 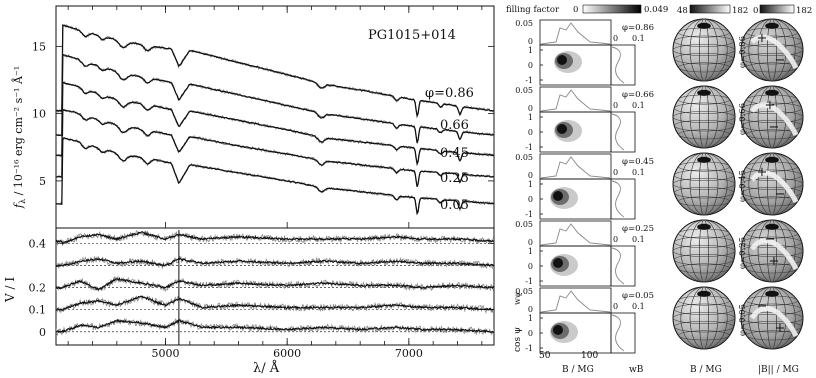 What do you see at coordinates (454, 205) in the screenshot?
I see `phase-label-4: 0.05` at bounding box center [454, 205].